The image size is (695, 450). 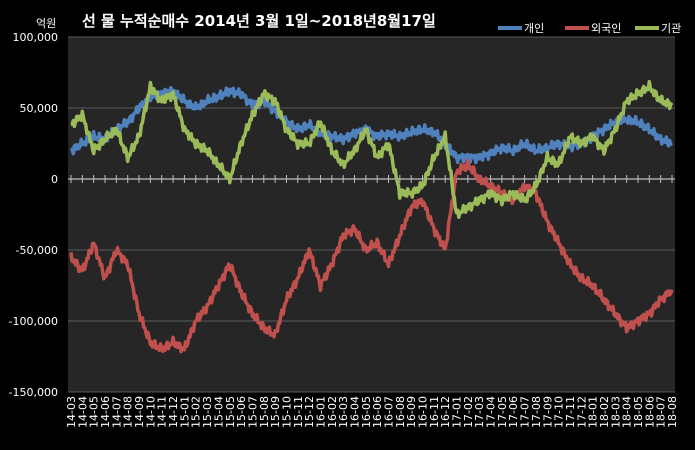 What do you see at coordinates (275, 412) in the screenshot?
I see `x-tick-label: 15-09` at bounding box center [275, 412].